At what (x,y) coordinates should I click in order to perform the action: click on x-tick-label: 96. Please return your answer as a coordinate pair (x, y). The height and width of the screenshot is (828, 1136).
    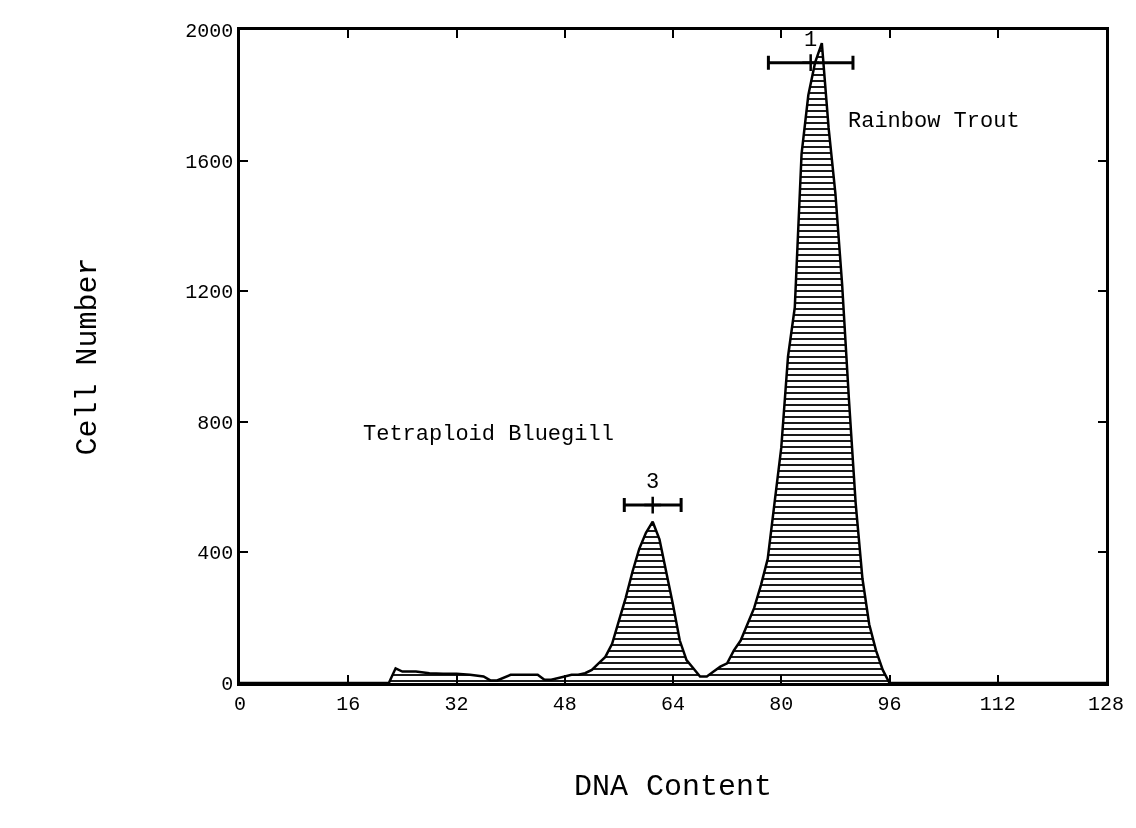
    Looking at the image, I should click on (889, 704).